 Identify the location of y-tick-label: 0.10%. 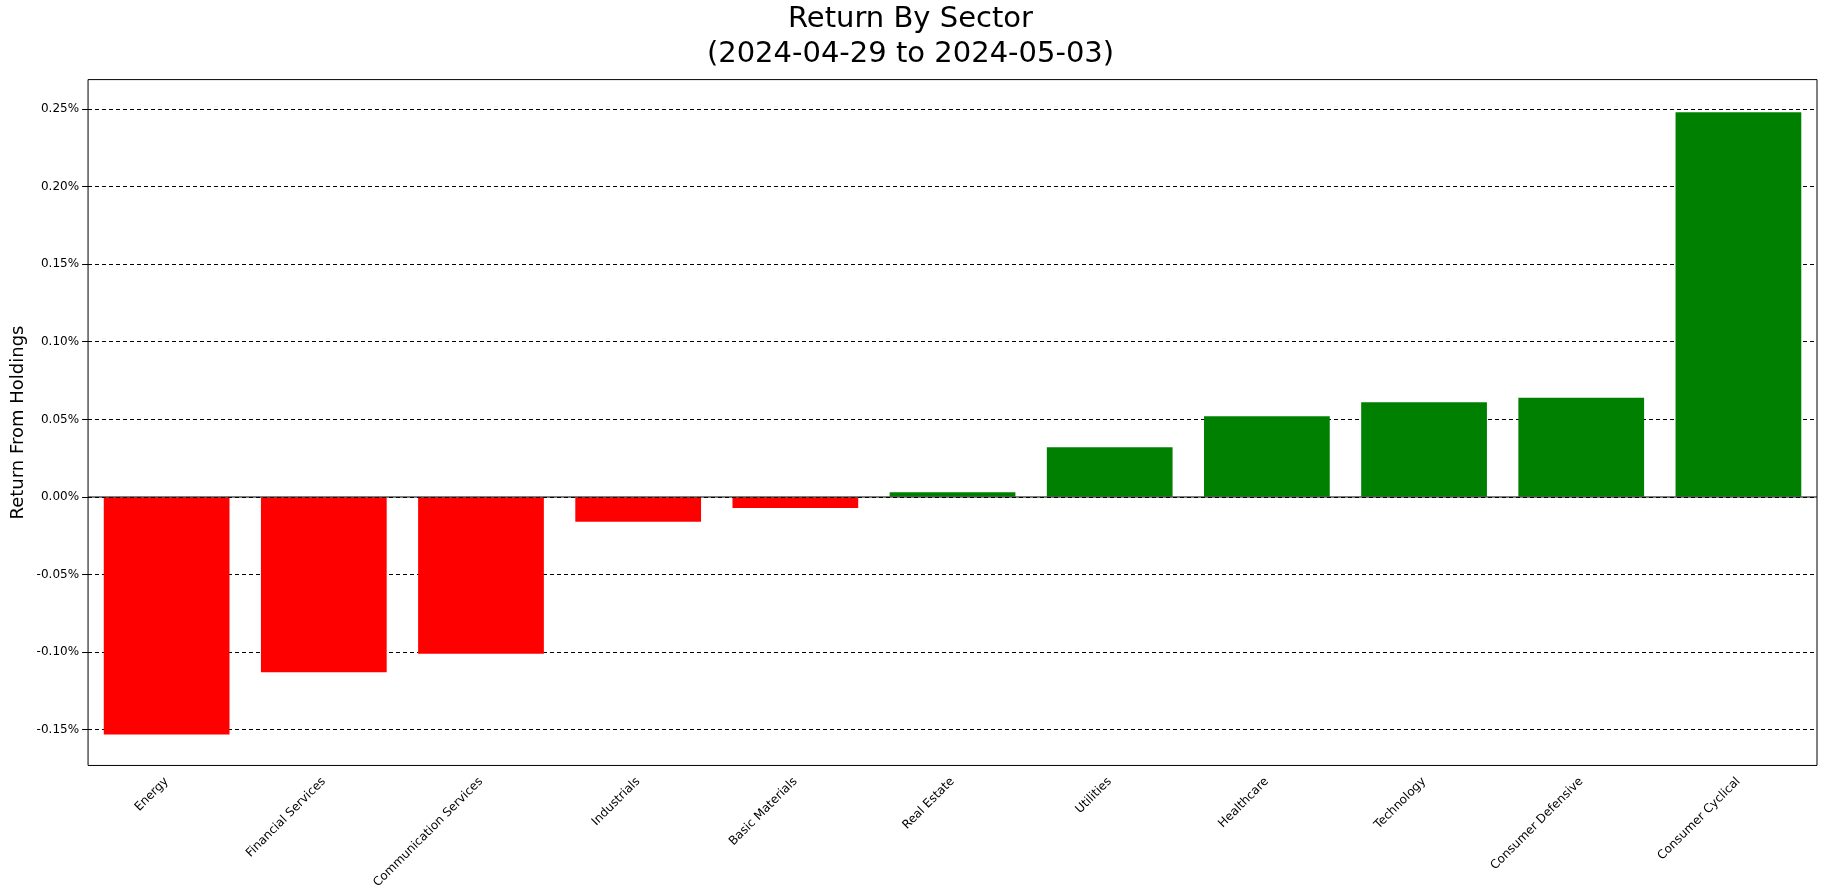
(60, 340).